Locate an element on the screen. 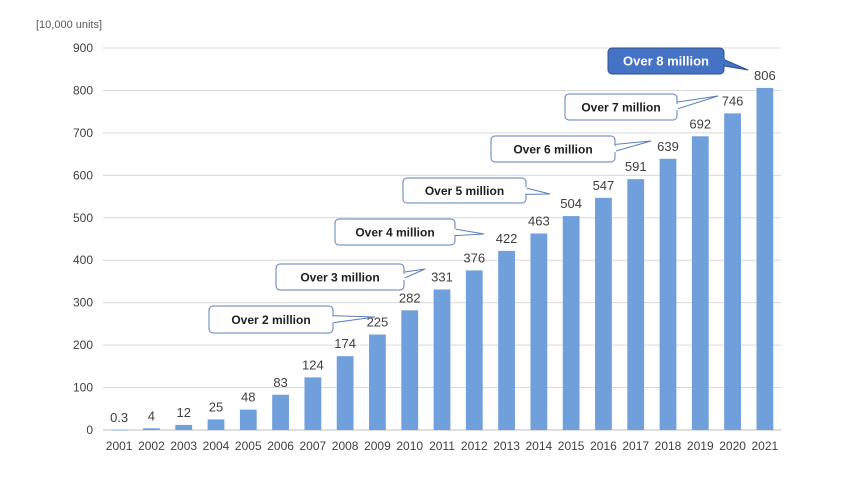  data-label: 48 is located at coordinates (248, 397).